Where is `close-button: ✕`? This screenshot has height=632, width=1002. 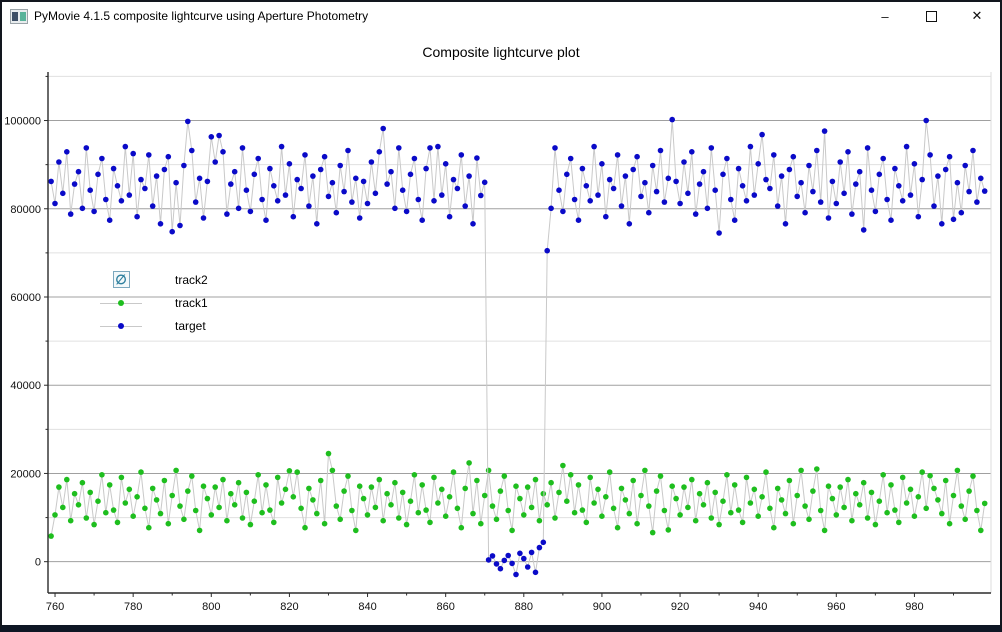 close-button: ✕ is located at coordinates (977, 15).